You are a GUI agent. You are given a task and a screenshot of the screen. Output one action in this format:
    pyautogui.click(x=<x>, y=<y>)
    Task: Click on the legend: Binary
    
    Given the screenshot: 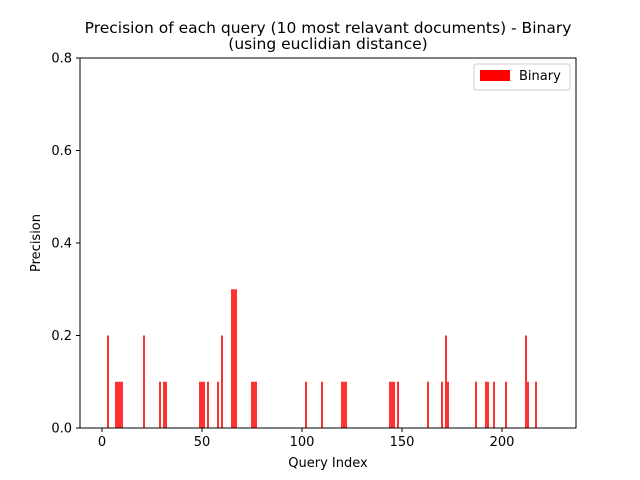 What is the action you would take?
    pyautogui.click(x=522, y=77)
    